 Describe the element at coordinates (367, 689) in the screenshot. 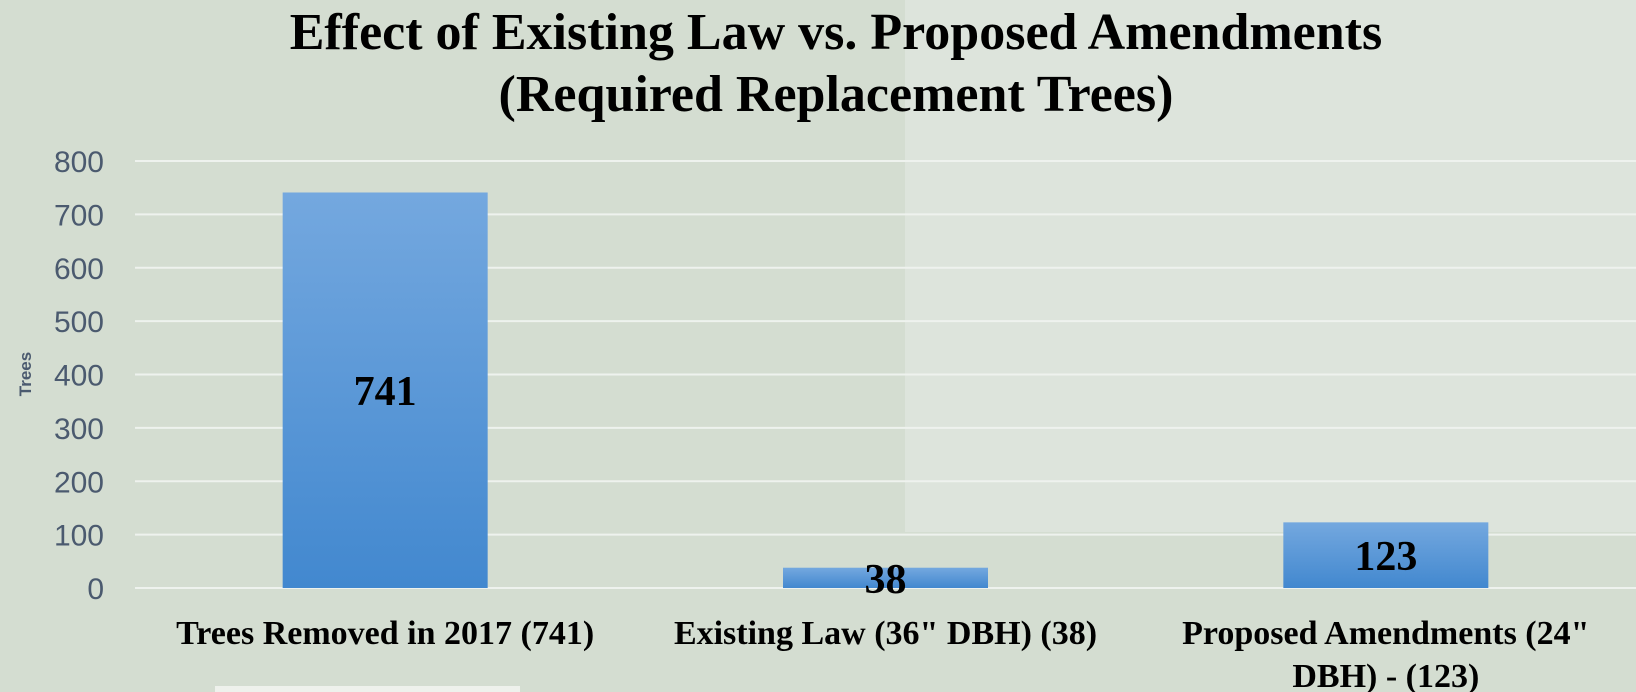

I see `background-strip` at that location.